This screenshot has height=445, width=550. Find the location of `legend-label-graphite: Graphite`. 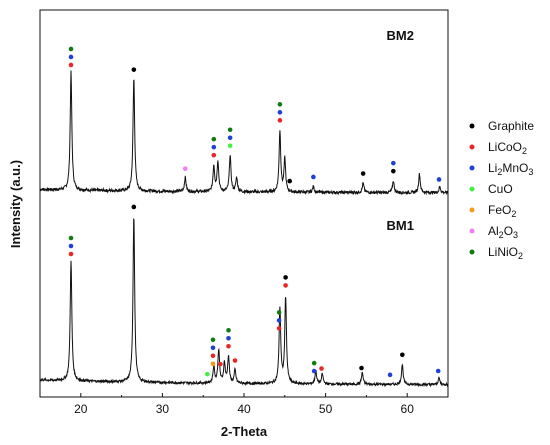

legend-label-graphite: Graphite is located at coordinates (511, 126).